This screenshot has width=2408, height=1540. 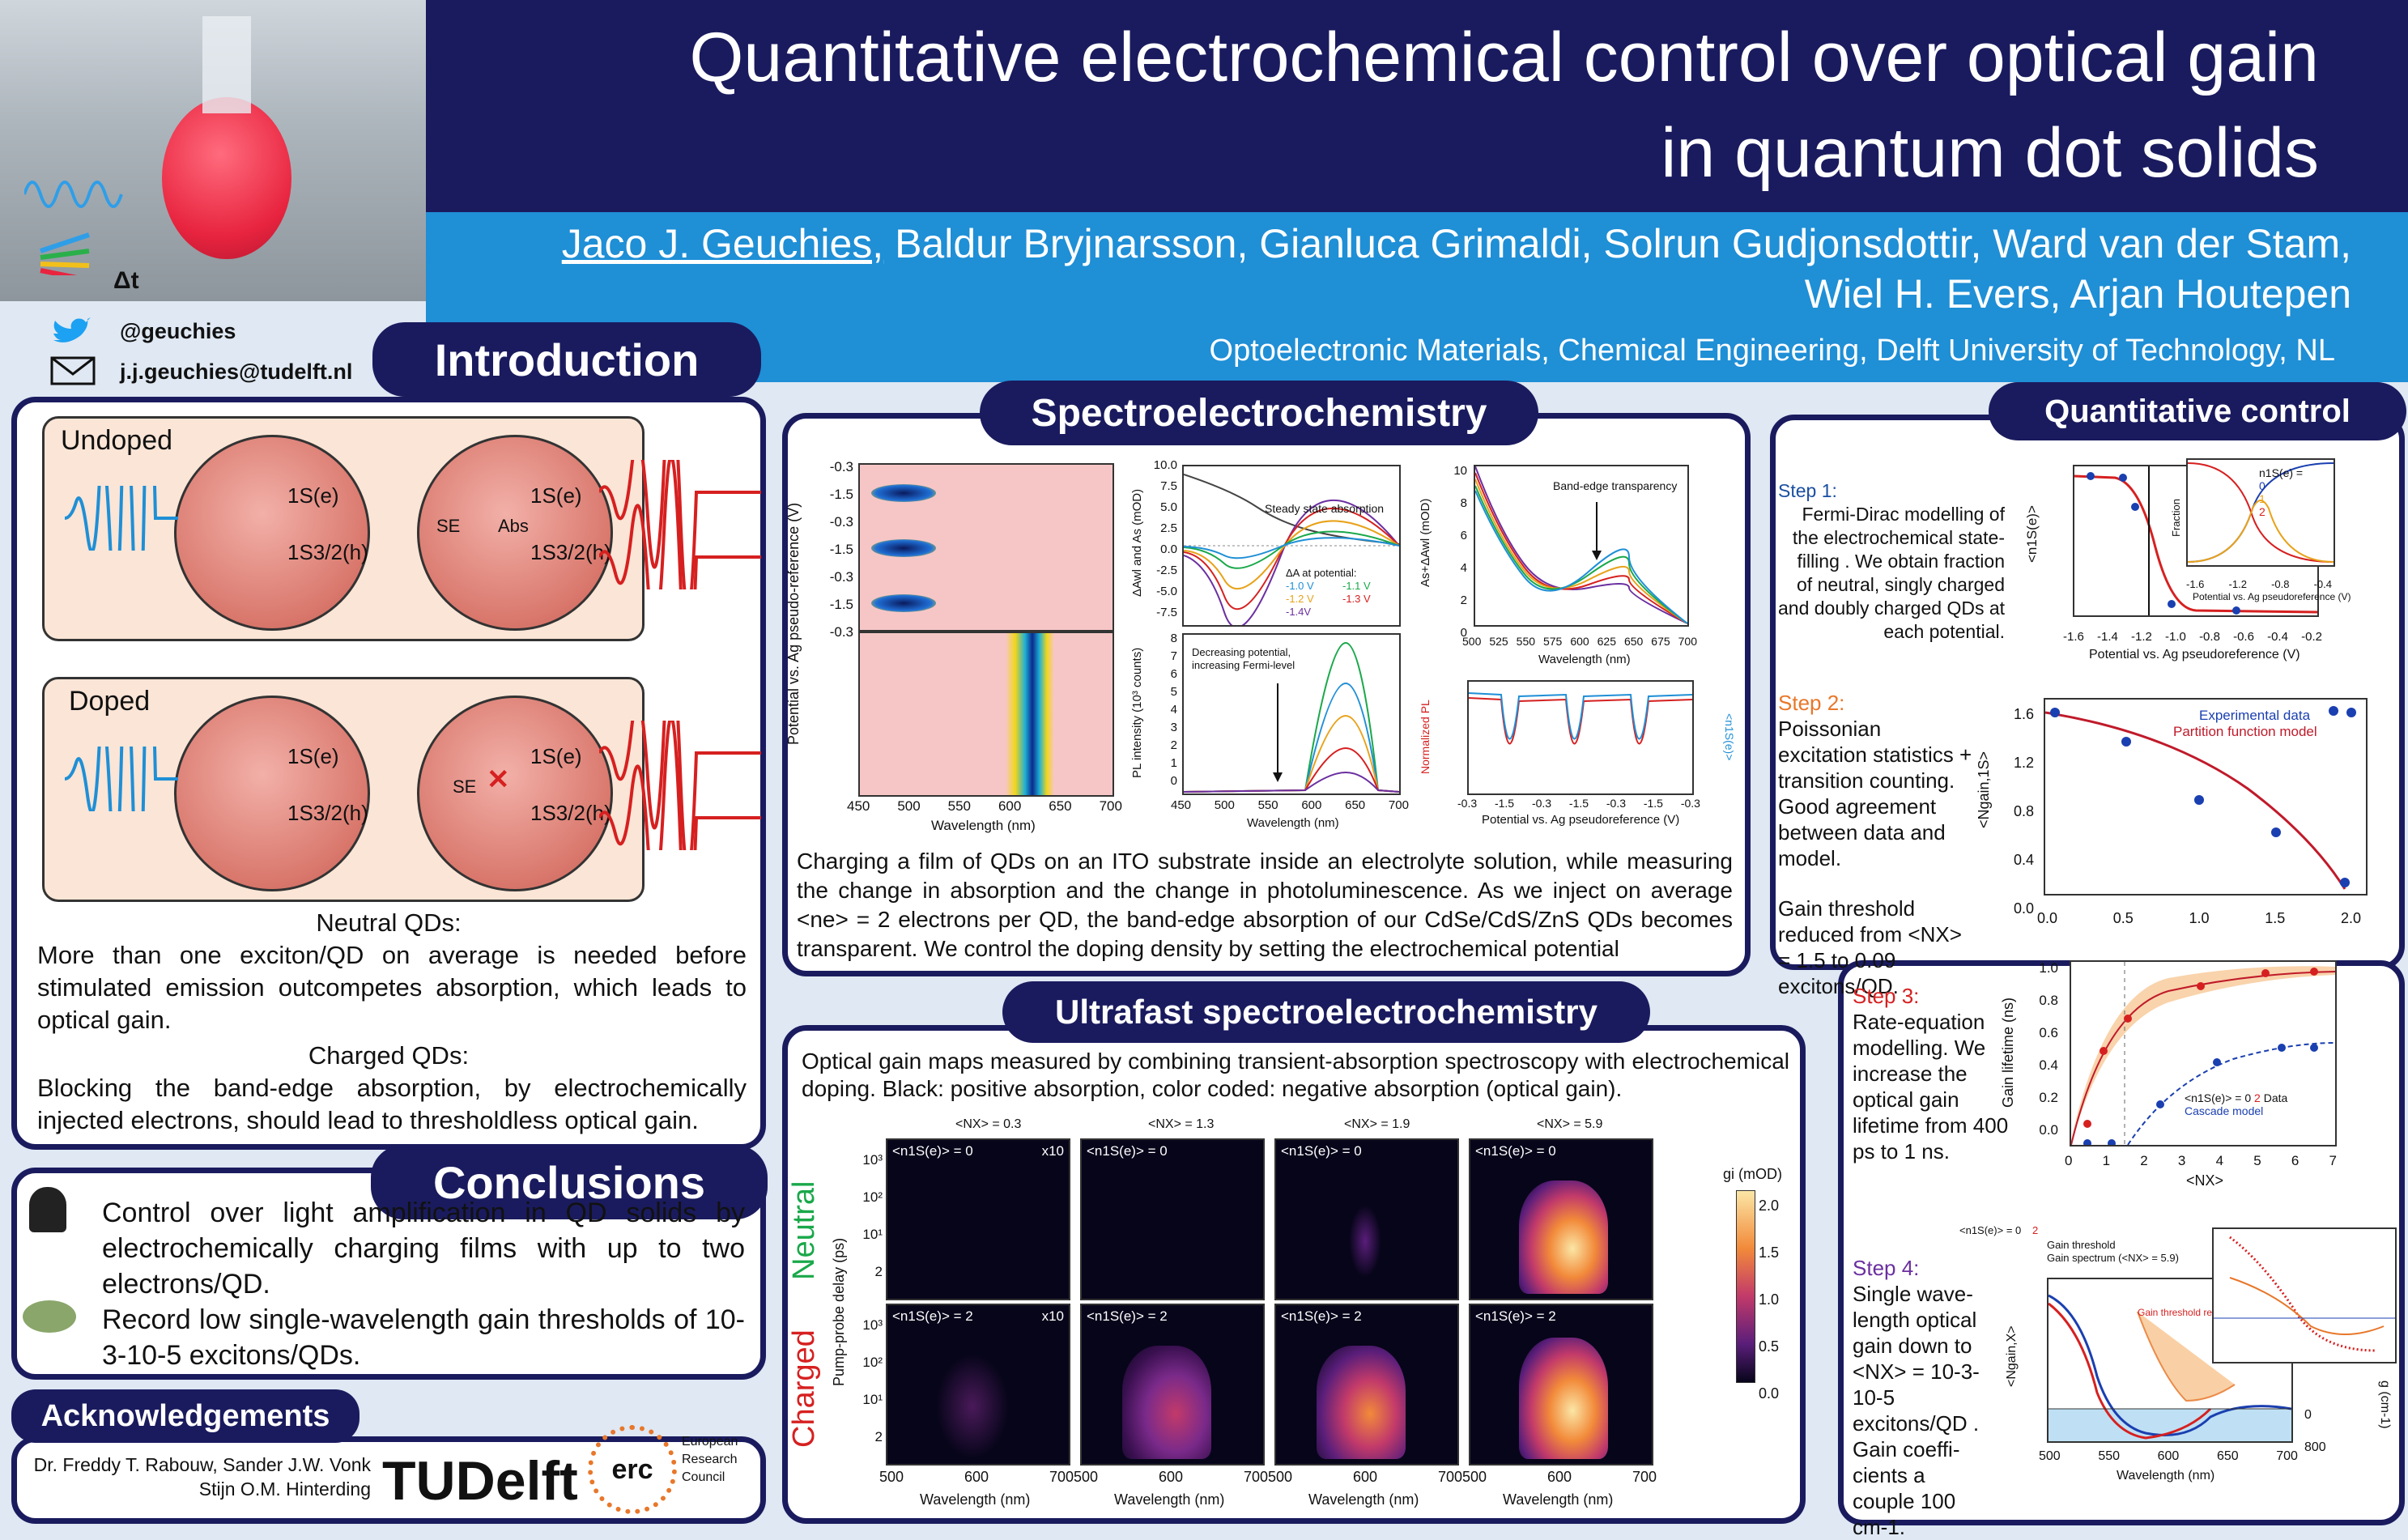 What do you see at coordinates (2272, 596) in the screenshot?
I see `fraction-xlabel: Potential vs. Ag pseudoreference (V)` at bounding box center [2272, 596].